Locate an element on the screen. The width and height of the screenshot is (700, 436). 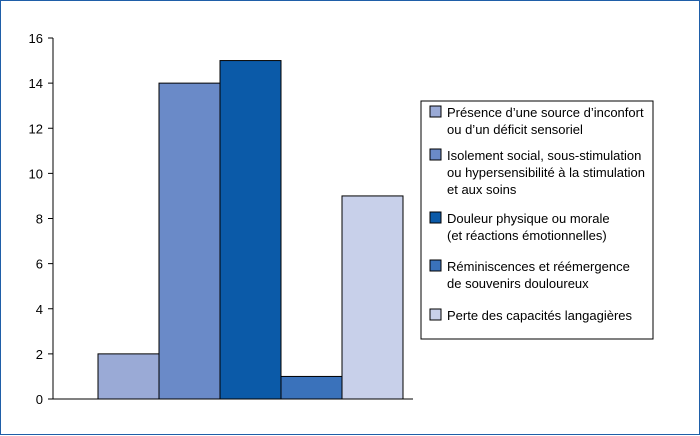
legend-label: ou d’un déficit sensoriel is located at coordinates (515, 129).